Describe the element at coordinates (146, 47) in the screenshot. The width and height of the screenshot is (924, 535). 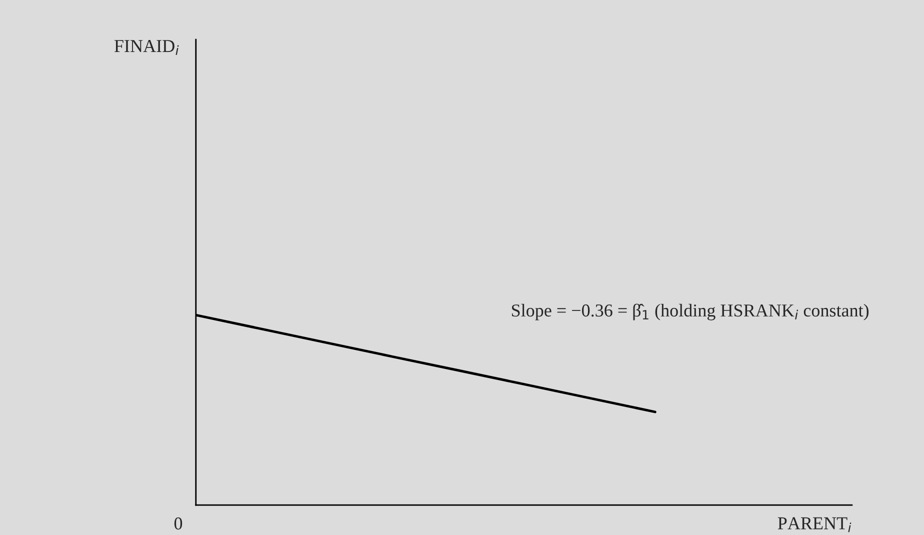
I see `text: FINAID$_{i}$` at that location.